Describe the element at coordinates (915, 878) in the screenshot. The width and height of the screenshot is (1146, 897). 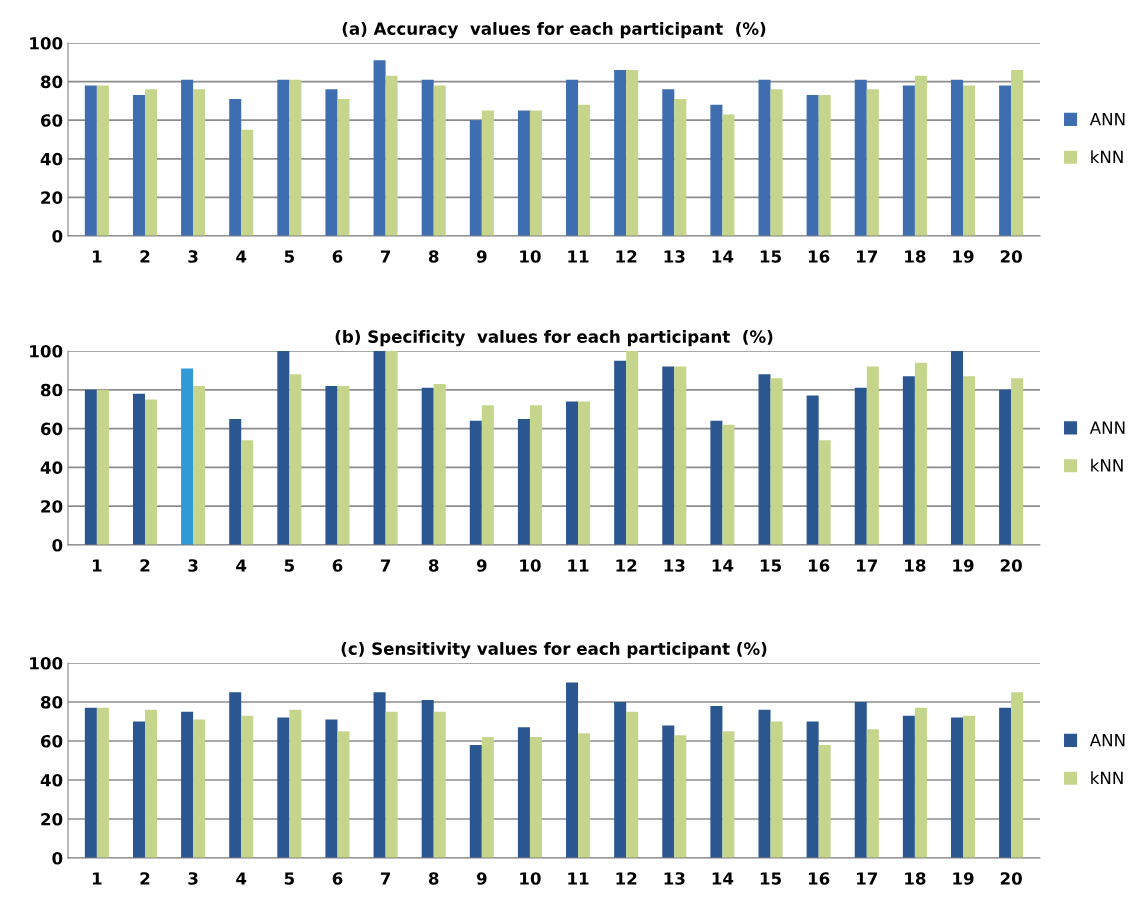
I see `x-tick-label: 18` at that location.